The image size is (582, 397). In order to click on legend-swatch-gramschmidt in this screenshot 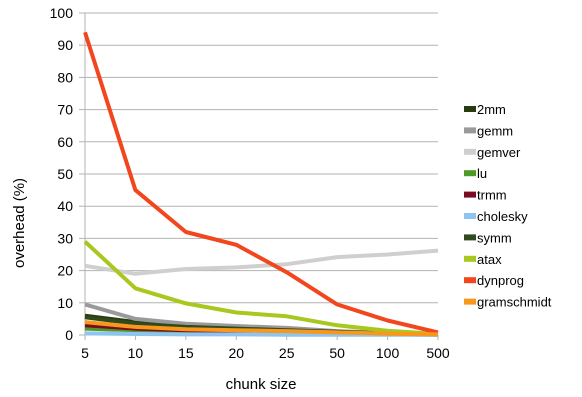, I will do `click(470, 301)`.